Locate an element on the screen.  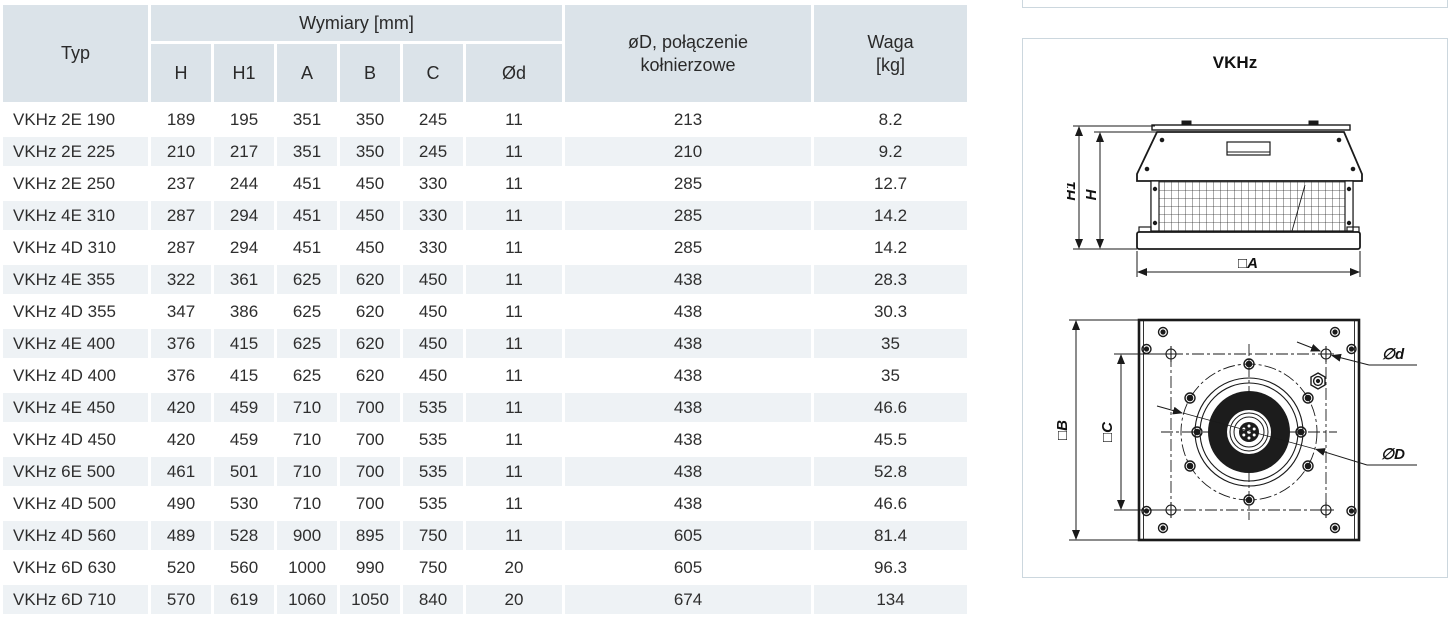
cell: 96.3 is located at coordinates (890, 567).